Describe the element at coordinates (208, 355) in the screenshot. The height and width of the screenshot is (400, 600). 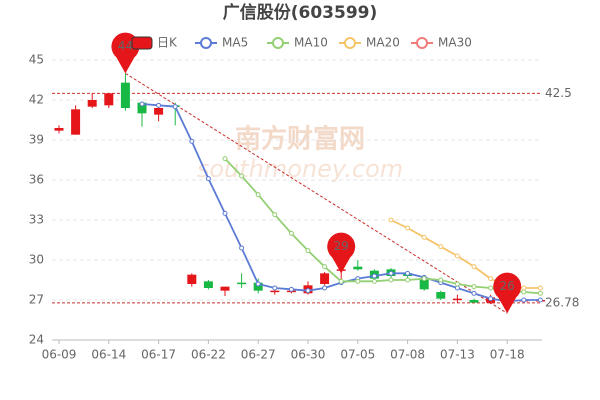
I see `x-tick-label: 06-22` at that location.